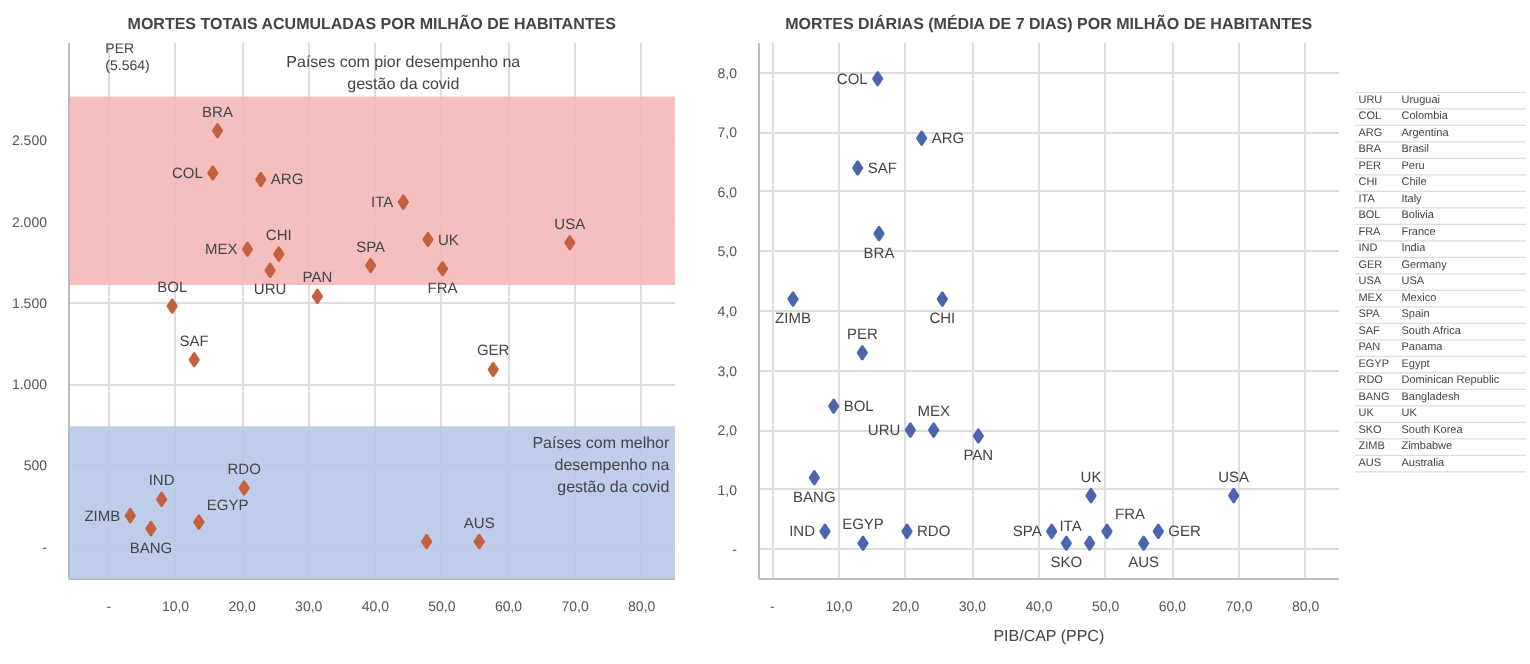  I want to click on band-label: Países com pior desempenho na gestão da covid, so click(404, 73).